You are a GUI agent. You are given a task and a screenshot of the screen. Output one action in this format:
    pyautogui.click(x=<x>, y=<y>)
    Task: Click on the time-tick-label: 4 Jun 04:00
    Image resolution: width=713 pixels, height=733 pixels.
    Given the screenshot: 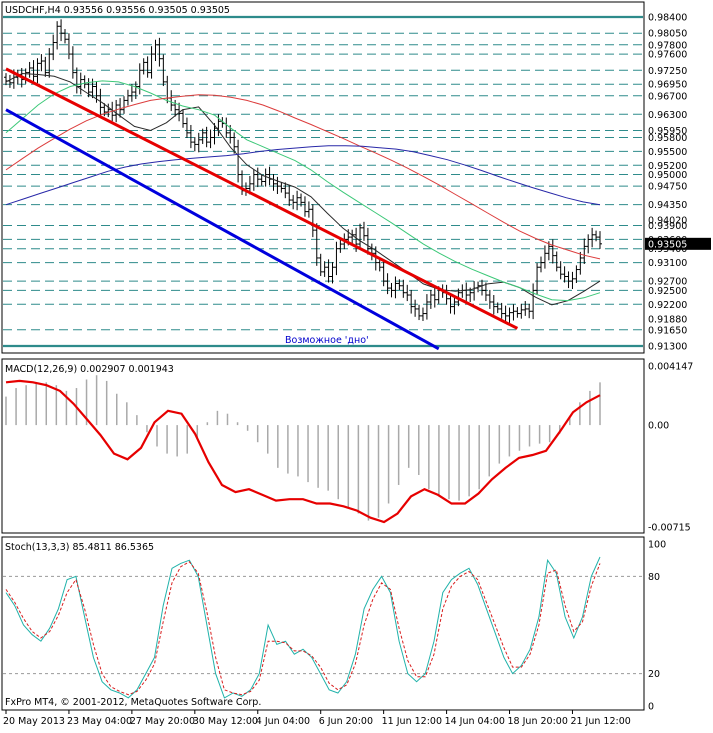 What is the action you would take?
    pyautogui.click(x=283, y=721)
    